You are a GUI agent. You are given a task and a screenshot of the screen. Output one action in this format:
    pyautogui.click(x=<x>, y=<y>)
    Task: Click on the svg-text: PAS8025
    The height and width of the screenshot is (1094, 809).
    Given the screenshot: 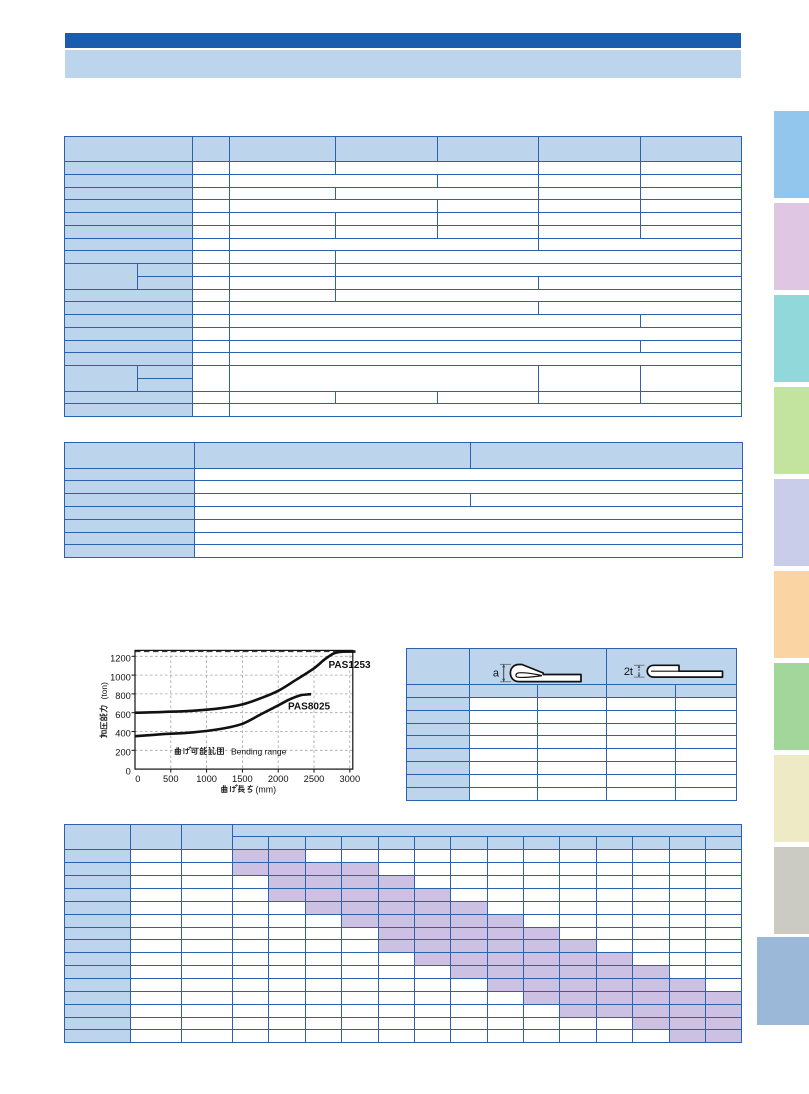 What is the action you would take?
    pyautogui.click(x=309, y=707)
    